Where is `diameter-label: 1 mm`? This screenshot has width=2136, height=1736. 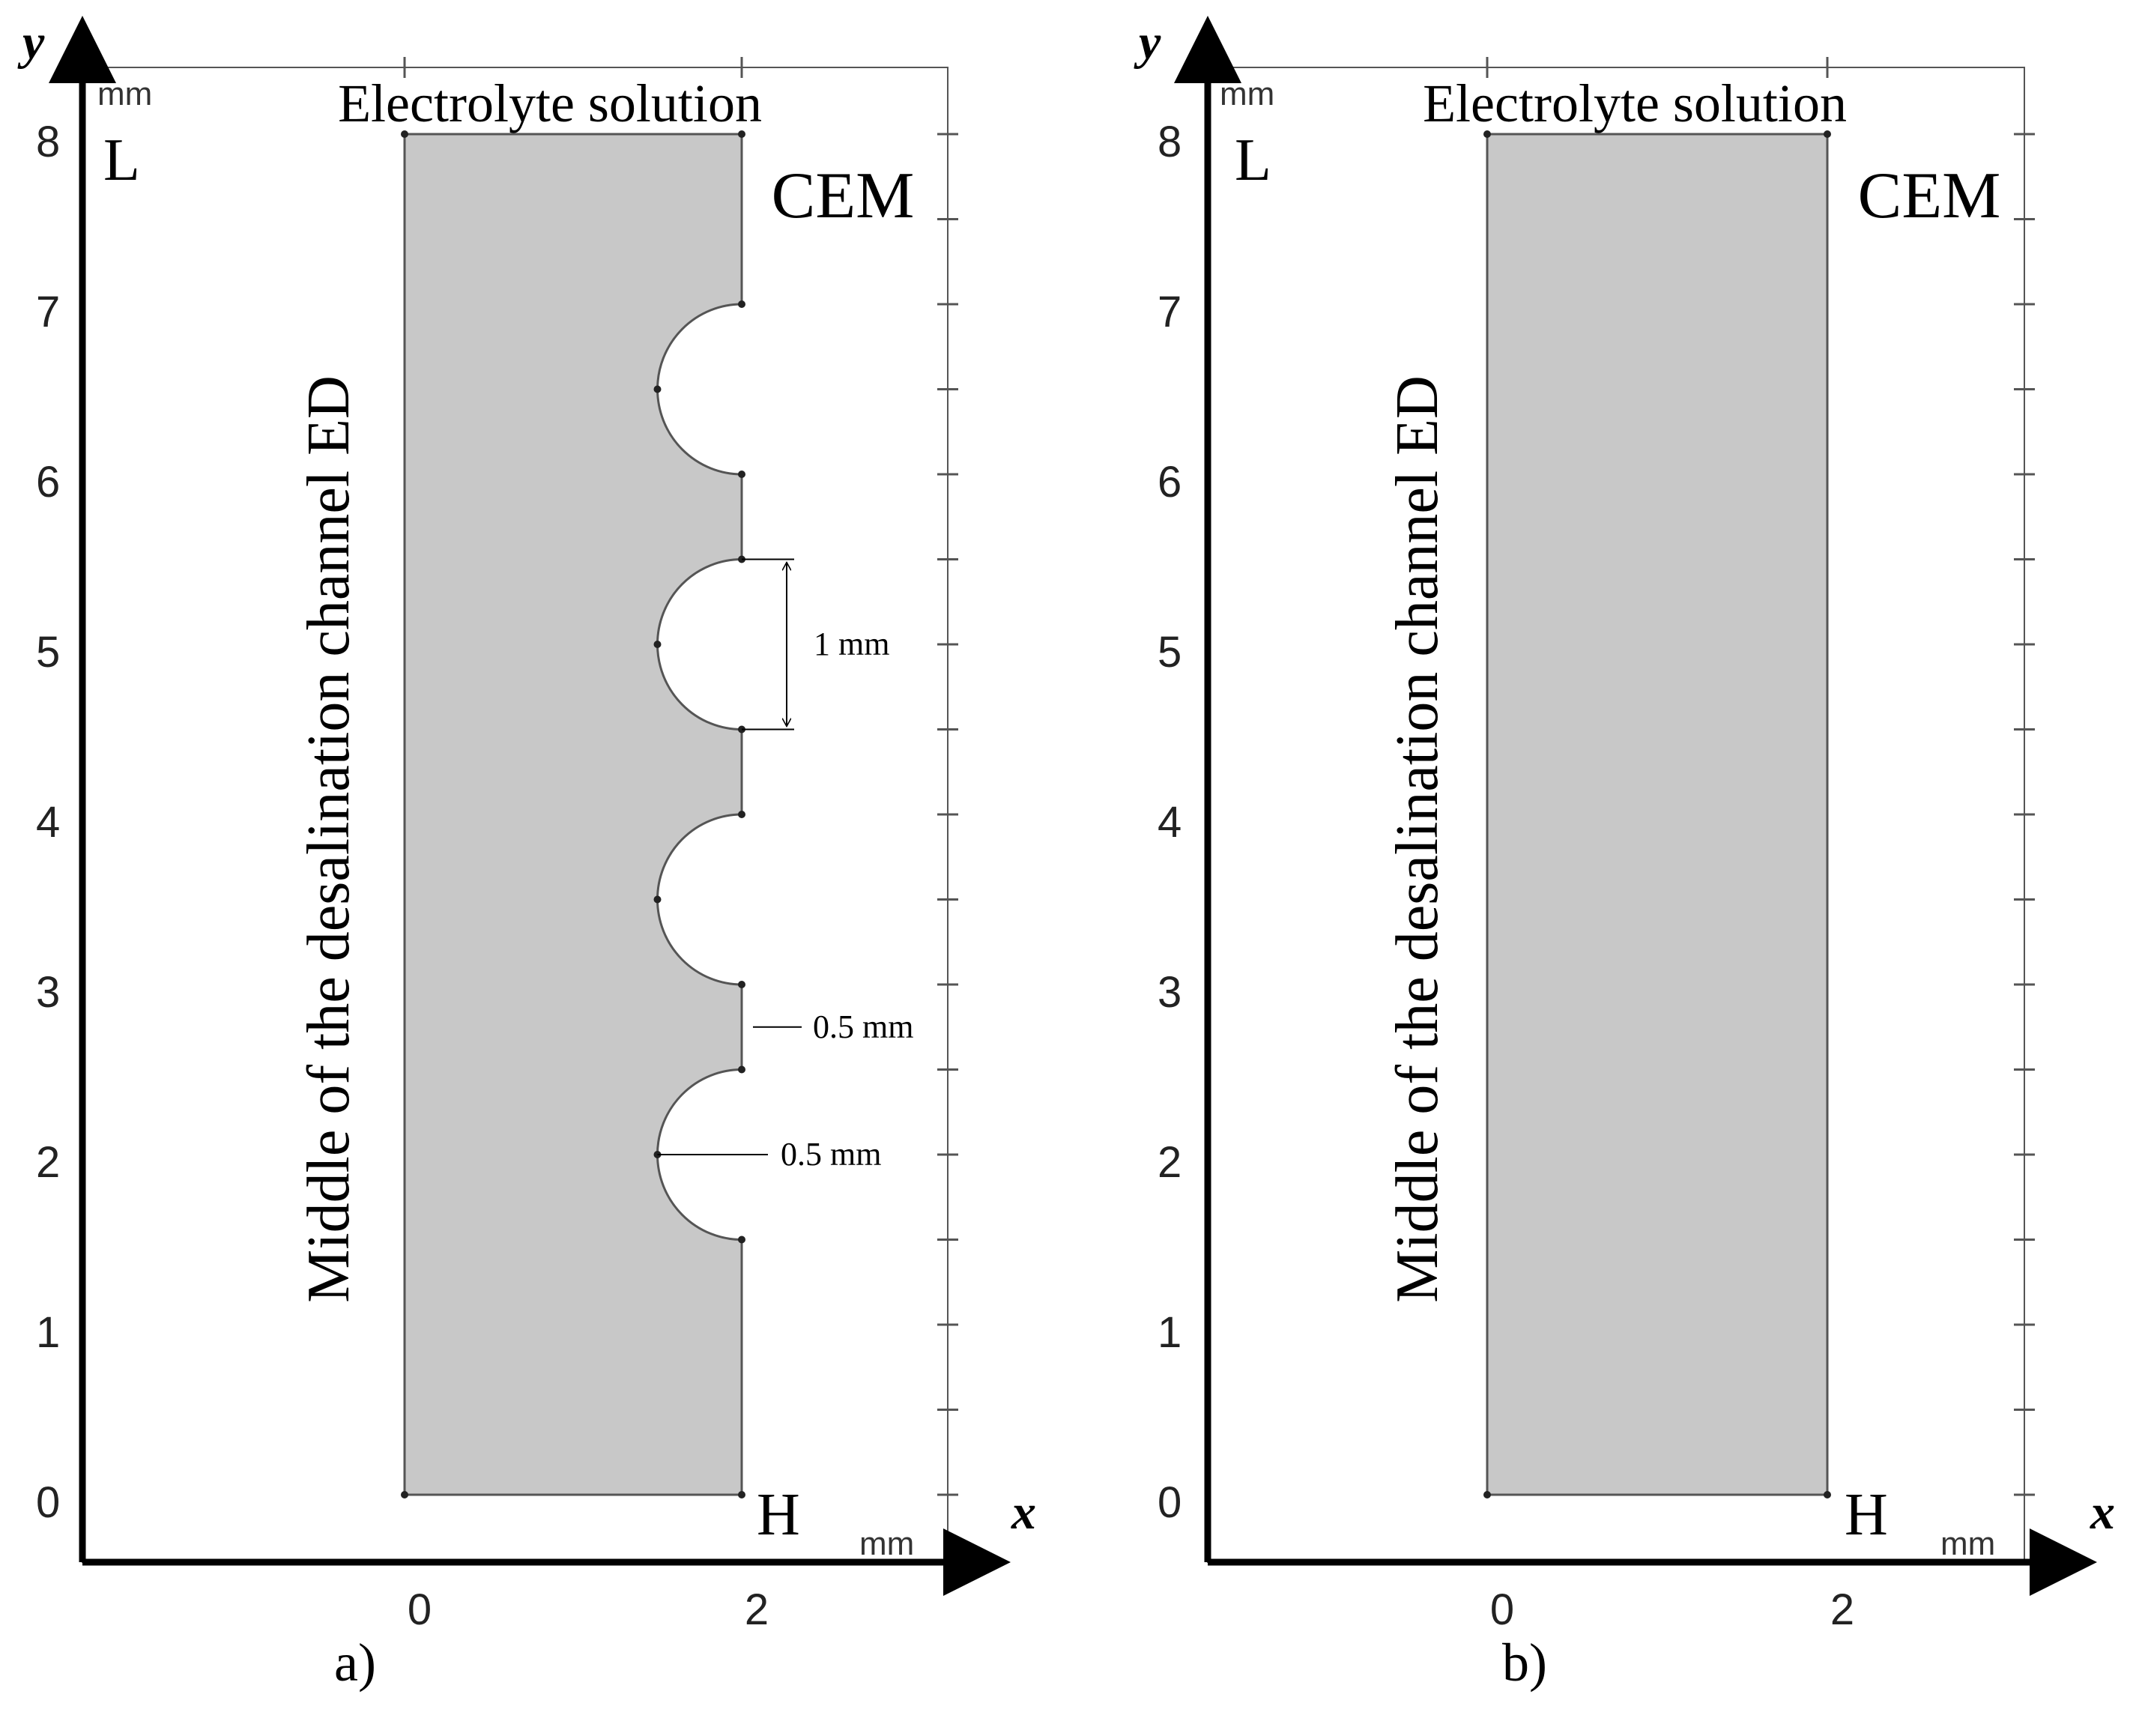
diameter-label: 1 mm is located at coordinates (851, 644).